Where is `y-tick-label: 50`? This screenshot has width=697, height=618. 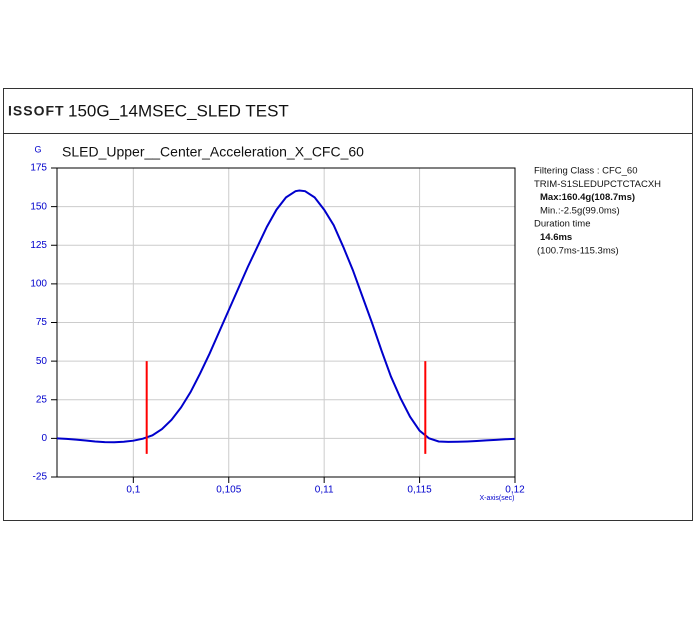
y-tick-label: 50 is located at coordinates (42, 361).